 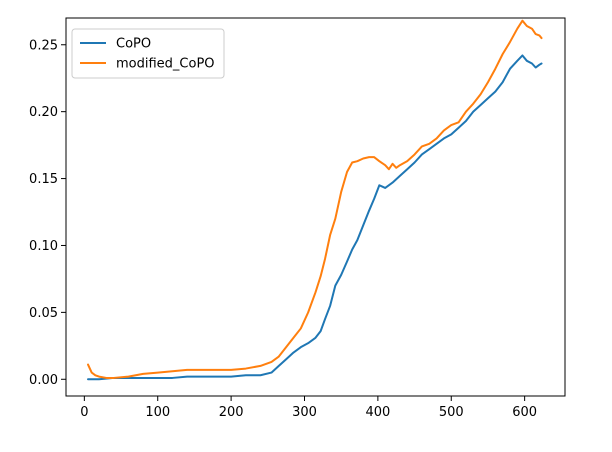 I want to click on x-tick-label: 100, so click(x=157, y=412).